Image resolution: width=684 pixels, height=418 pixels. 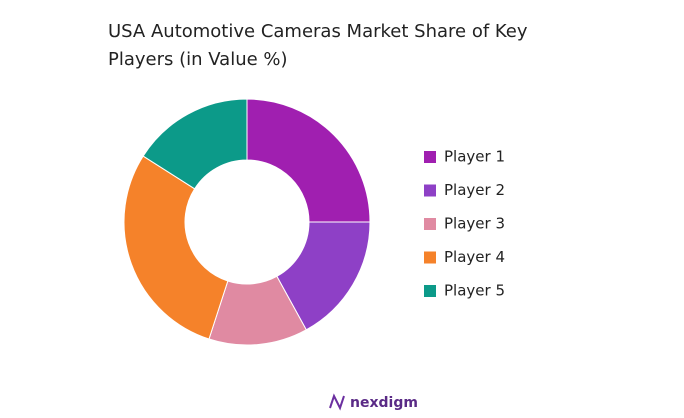 I want to click on legend-label: Player 3, so click(x=474, y=224).